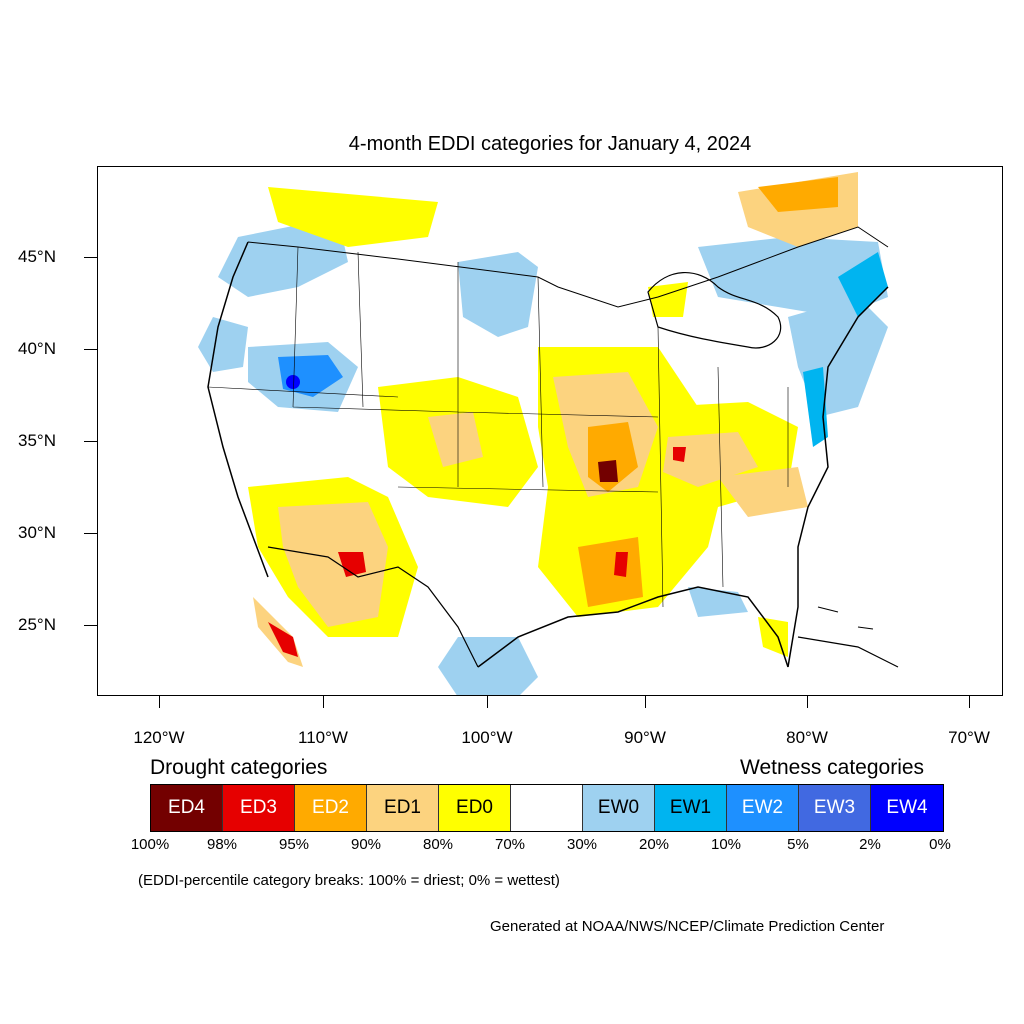  I want to click on legend-break-label: 90%, so click(366, 844).